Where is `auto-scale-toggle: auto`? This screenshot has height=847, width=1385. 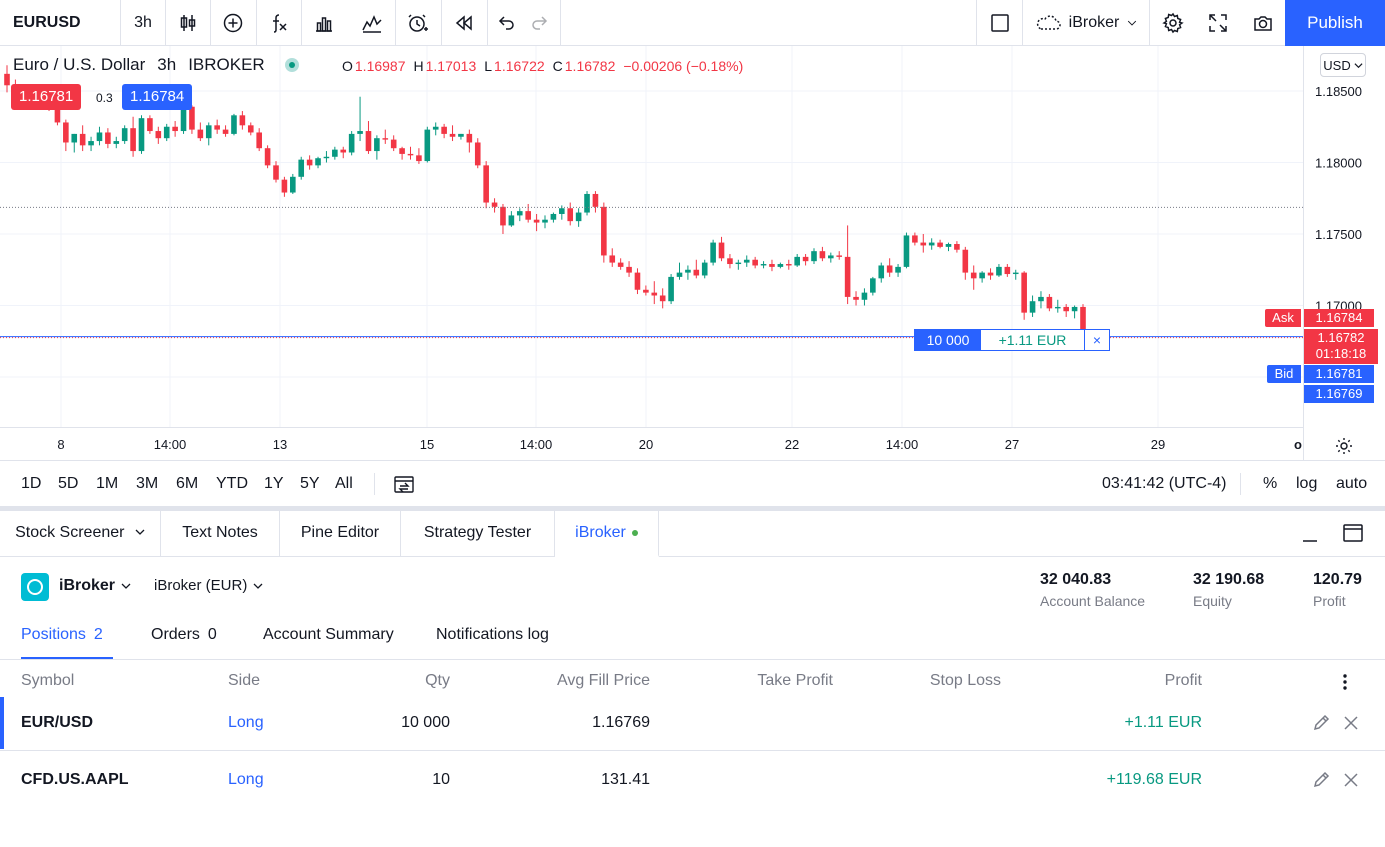
auto-scale-toggle: auto is located at coordinates (1352, 483).